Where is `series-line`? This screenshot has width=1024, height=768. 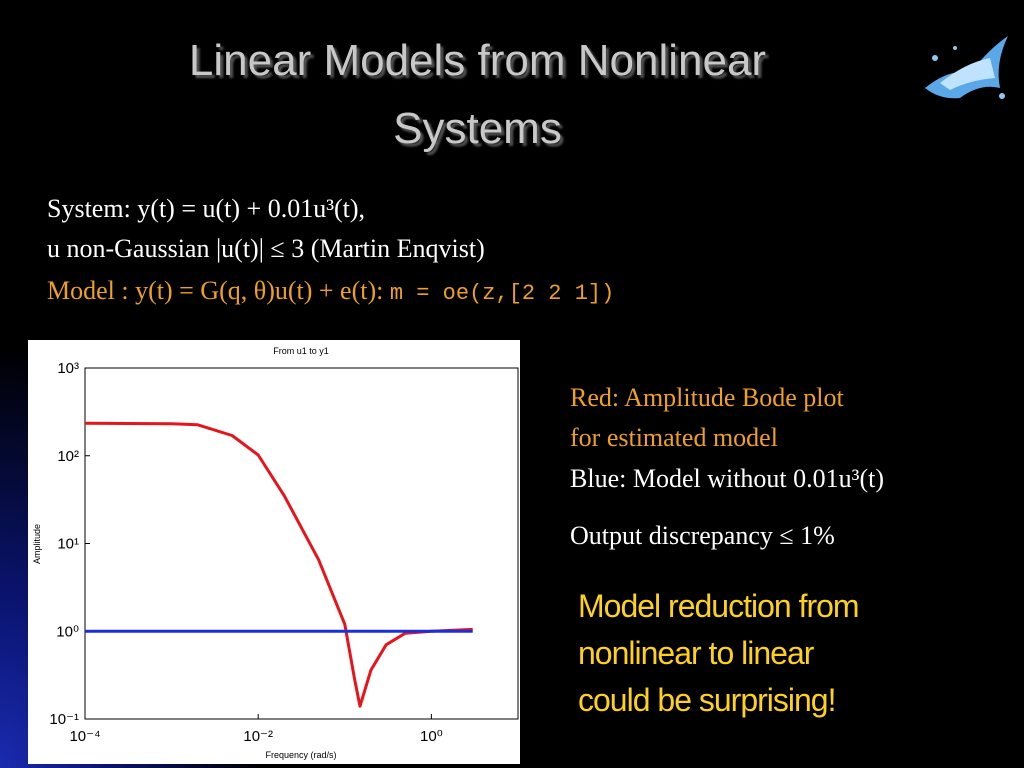 series-line is located at coordinates (278, 564).